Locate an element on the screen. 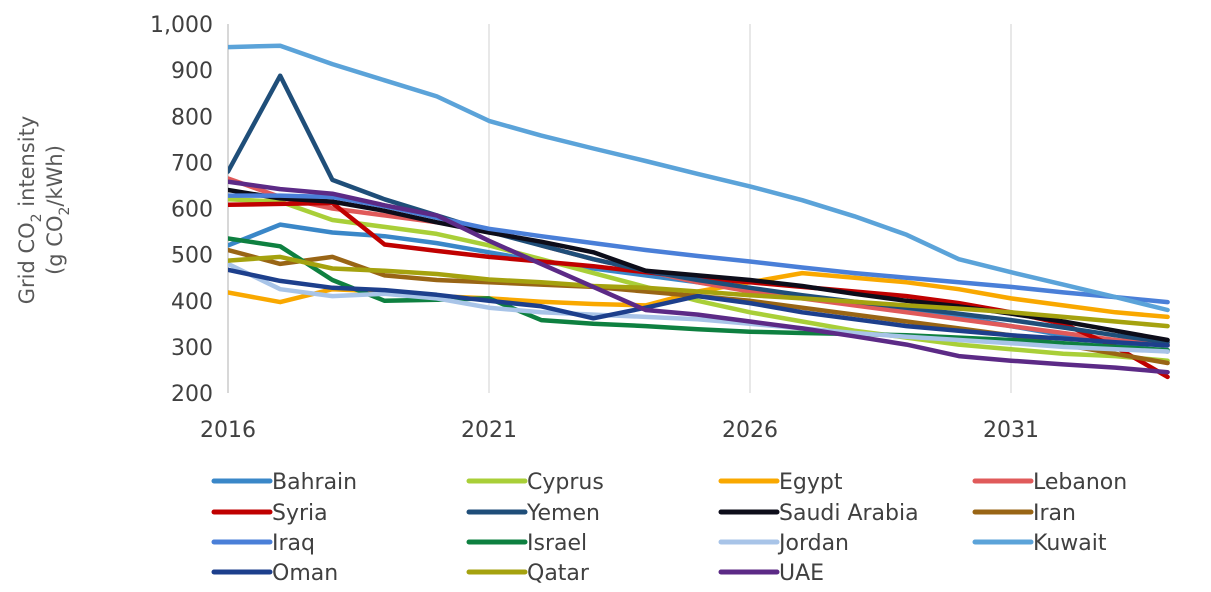  legend-item: Jordan is located at coordinates (783, 543).